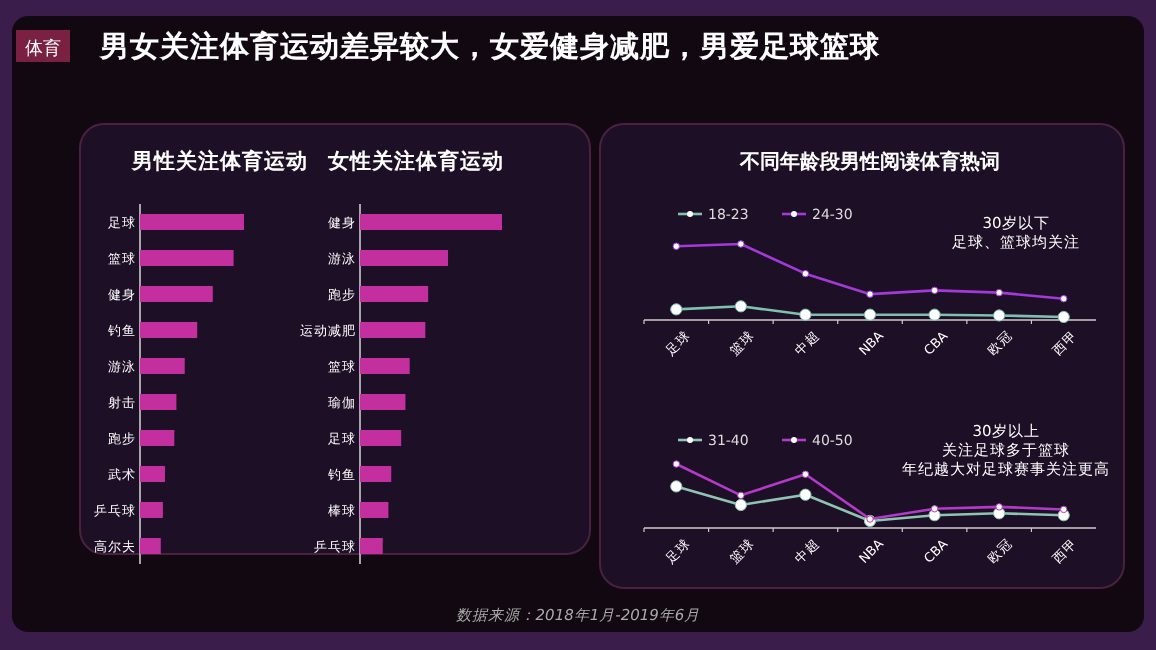  Describe the element at coordinates (869, 162) in the screenshot. I see `chart-title: 不同年龄段男性阅读体育热词` at that location.